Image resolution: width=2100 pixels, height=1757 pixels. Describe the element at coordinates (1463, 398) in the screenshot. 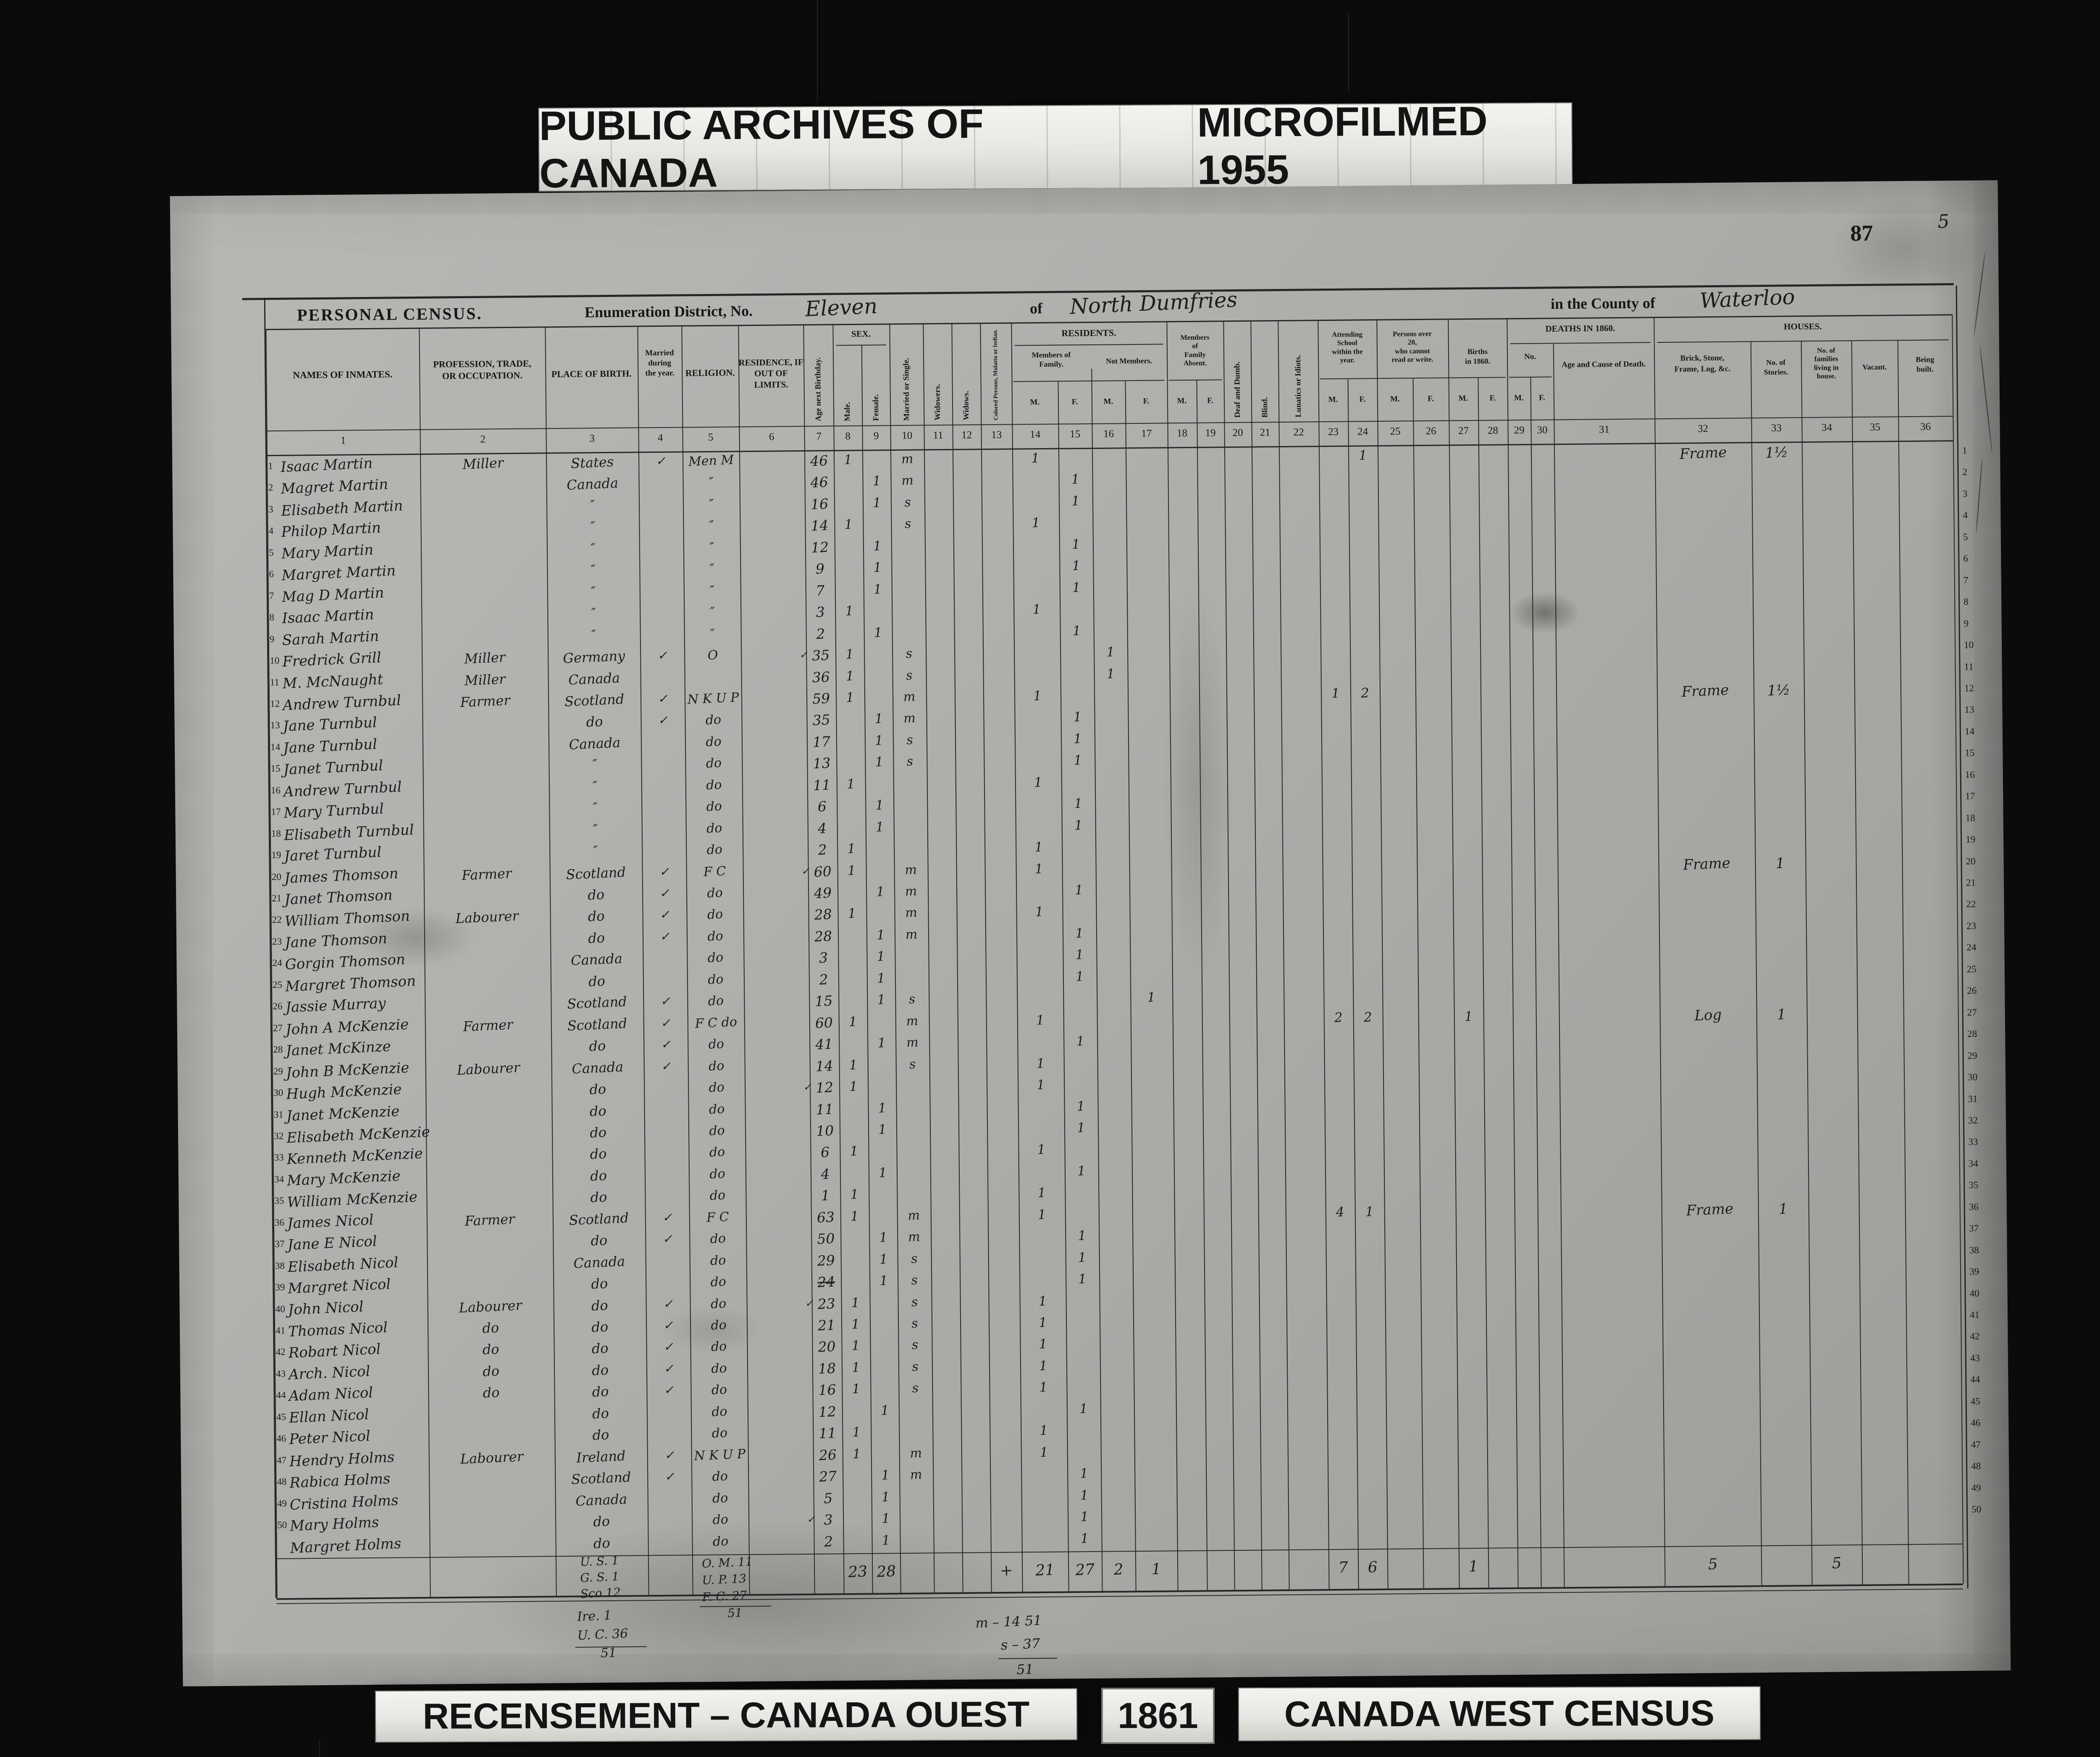

I see `sub-header-m-col27: M.` at that location.